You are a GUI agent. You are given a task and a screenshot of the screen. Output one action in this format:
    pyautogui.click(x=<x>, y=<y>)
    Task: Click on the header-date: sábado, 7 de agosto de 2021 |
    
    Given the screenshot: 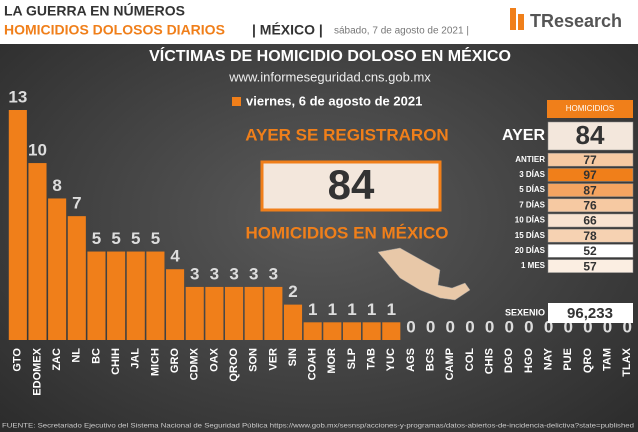 What is the action you would take?
    pyautogui.click(x=401, y=31)
    